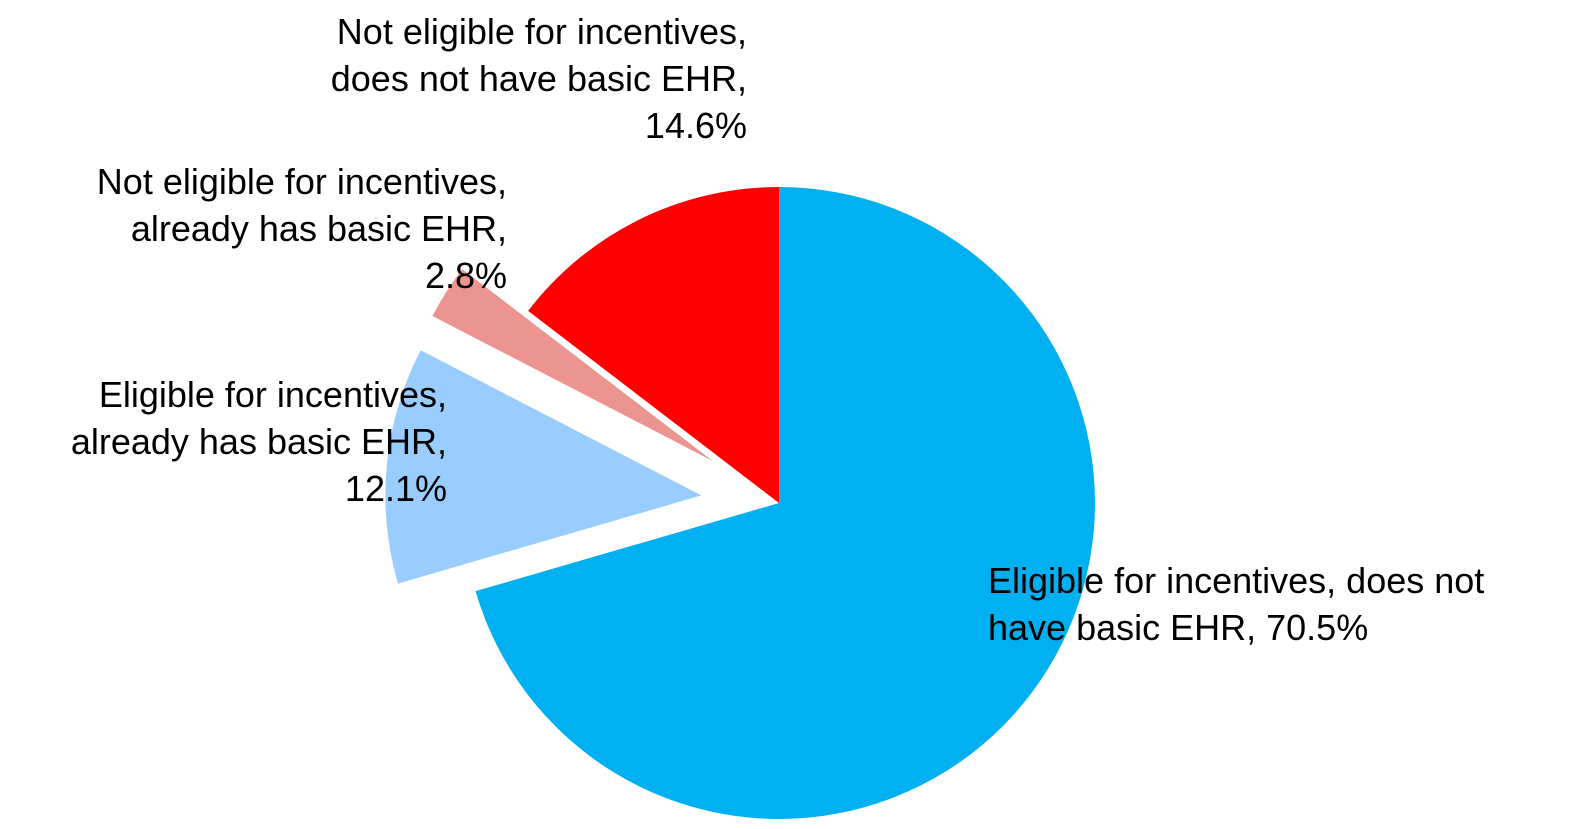 The width and height of the screenshot is (1593, 829). Describe the element at coordinates (1236, 580) in the screenshot. I see `slice-label-line: Eligible for incentives, does not` at that location.